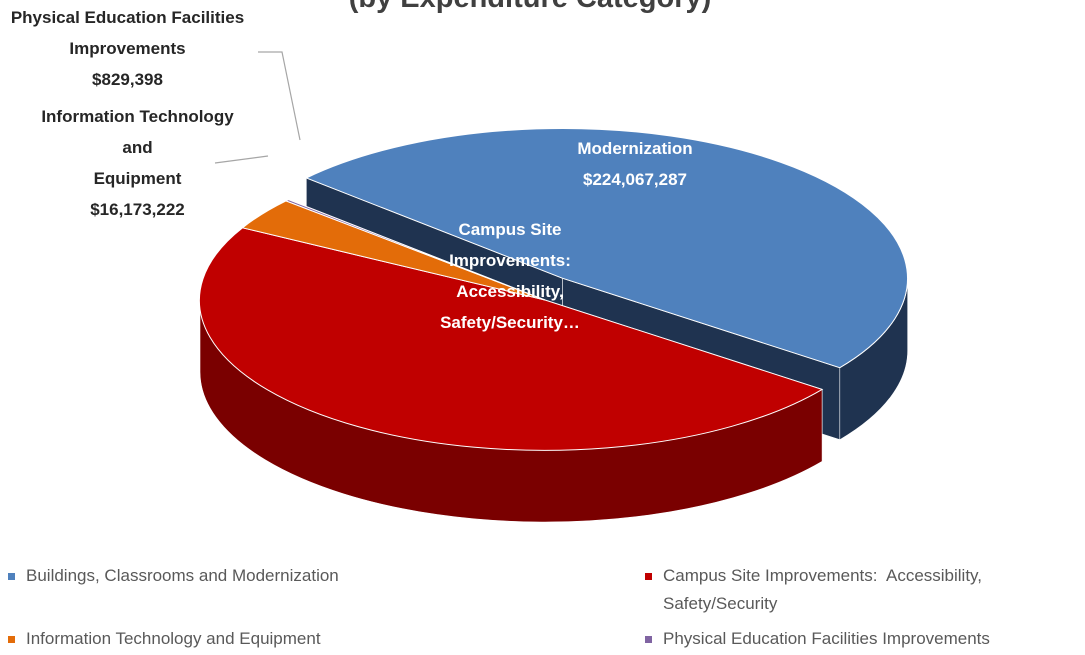 Image resolution: width=1085 pixels, height=655 pixels. Describe the element at coordinates (415, 250) in the screenshot. I see `slice` at that location.